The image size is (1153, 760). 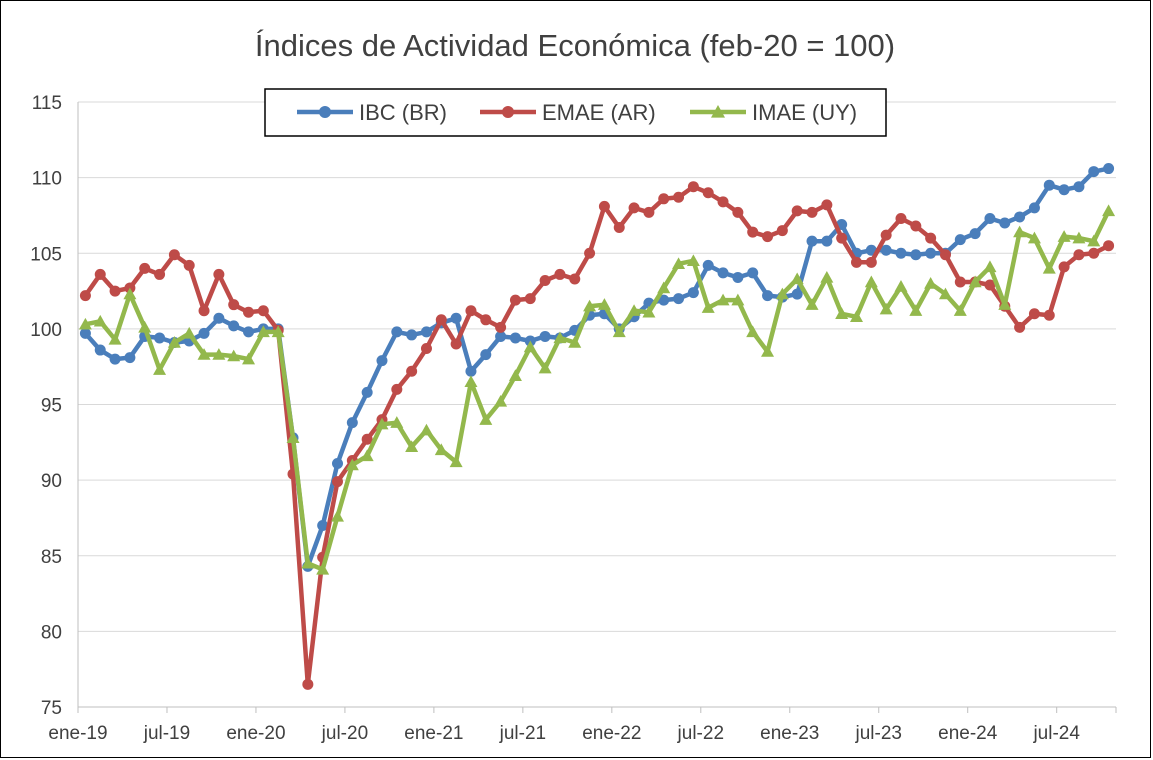 I want to click on y-tick-label: 85, so click(x=51, y=557).